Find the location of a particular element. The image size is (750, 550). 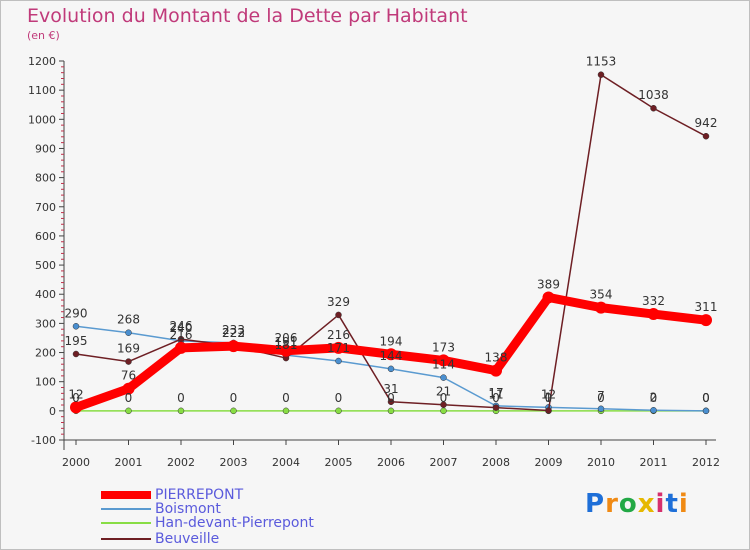

x-tick-label: 2006 is located at coordinates (391, 462).